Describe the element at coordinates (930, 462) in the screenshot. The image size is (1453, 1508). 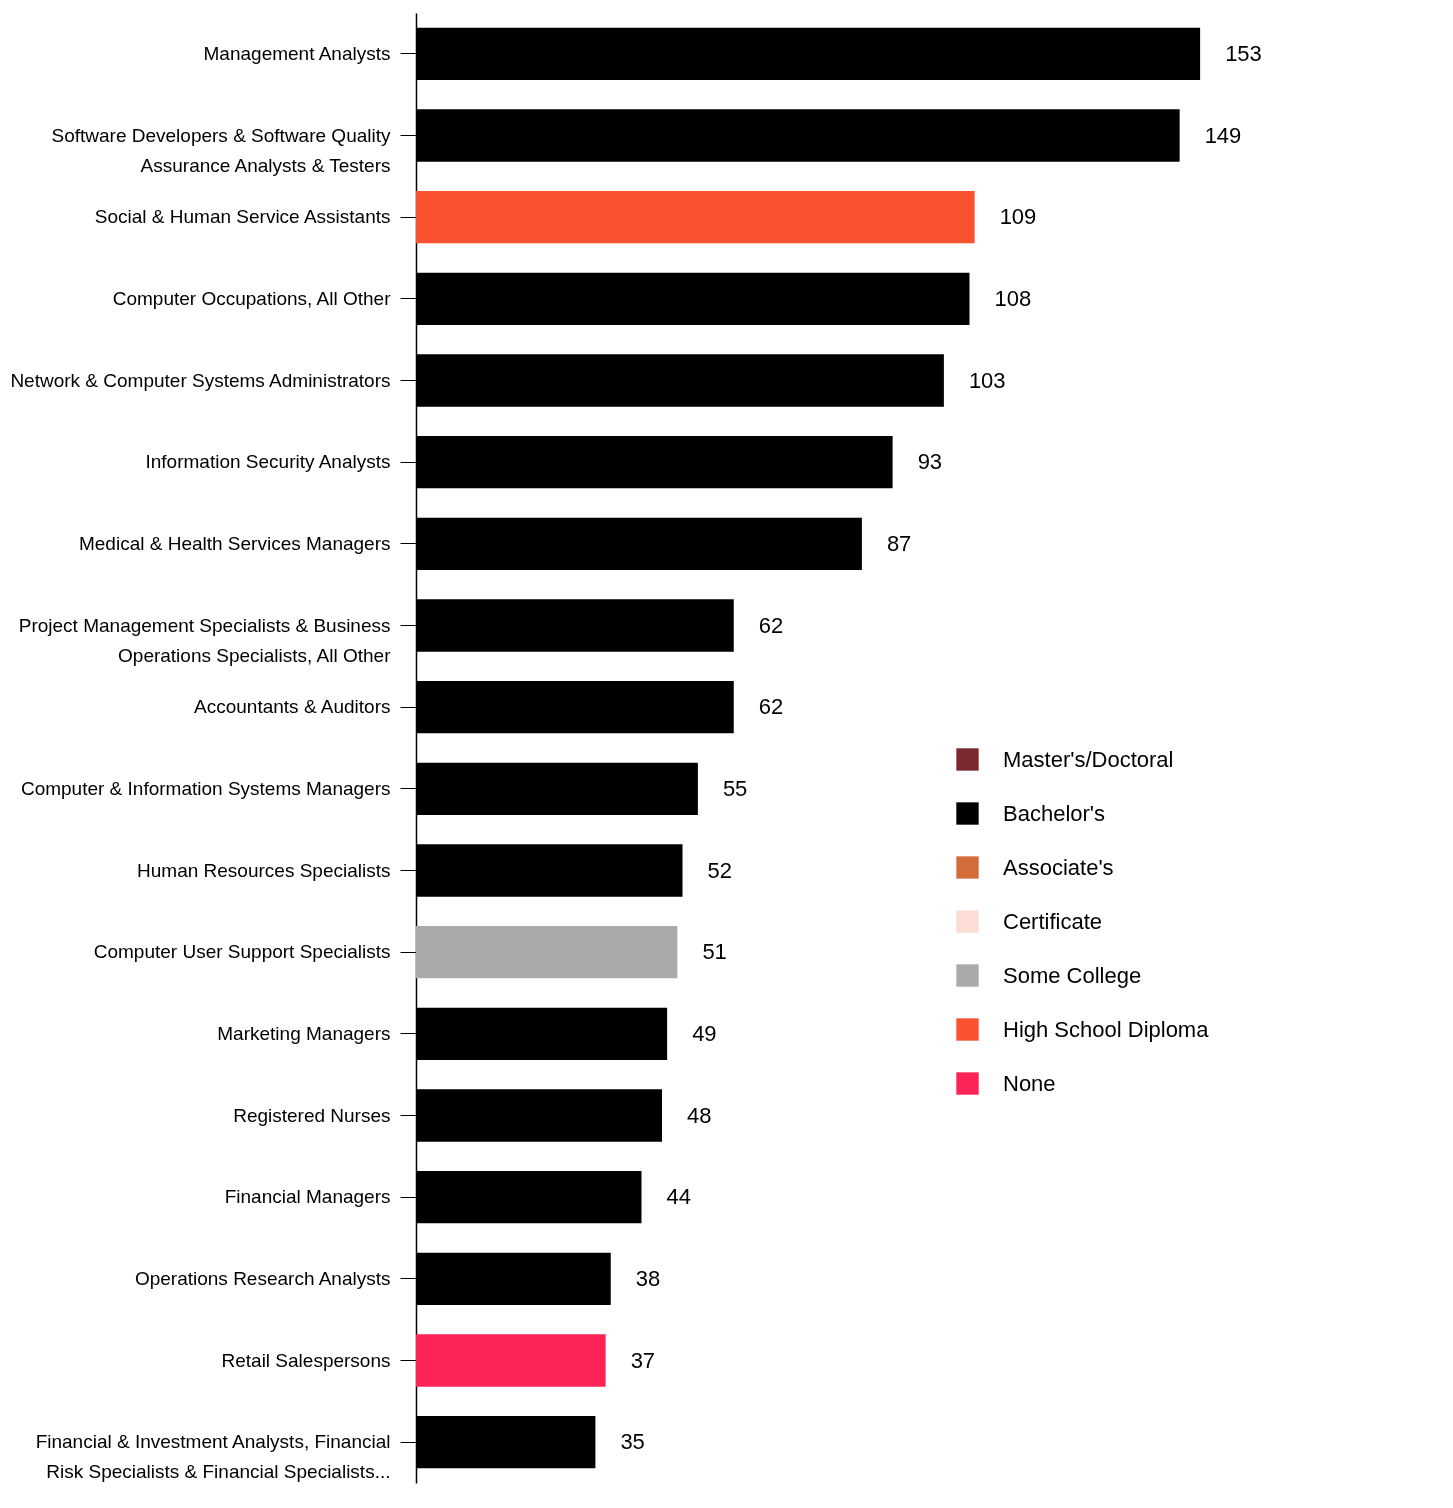
I see `data-label: 93` at that location.